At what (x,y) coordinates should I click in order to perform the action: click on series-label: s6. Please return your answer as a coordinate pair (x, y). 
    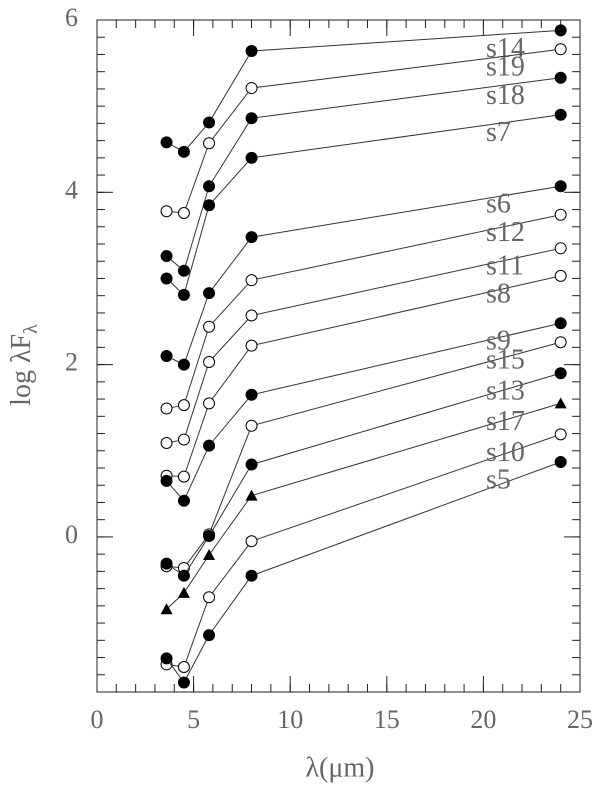
    Looking at the image, I should click on (498, 204).